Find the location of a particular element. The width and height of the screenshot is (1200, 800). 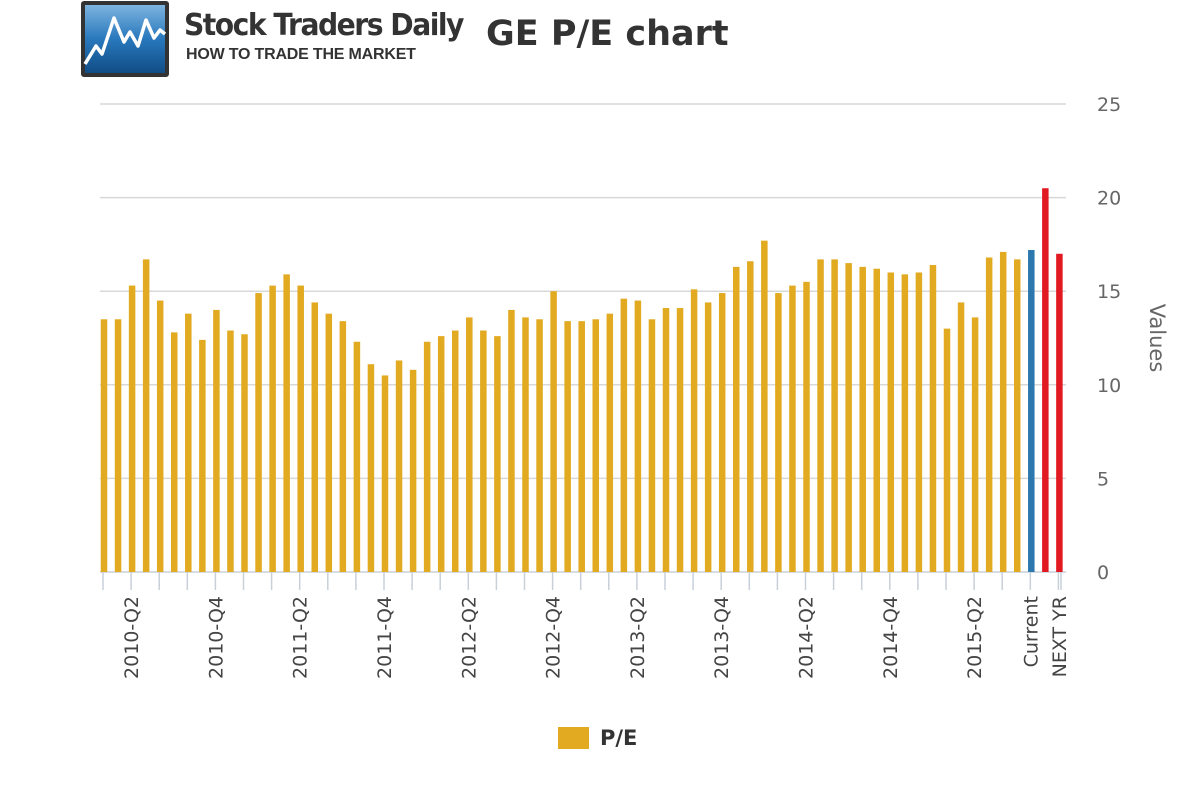

x-tick-label: 2011-Q2 is located at coordinates (301, 637).